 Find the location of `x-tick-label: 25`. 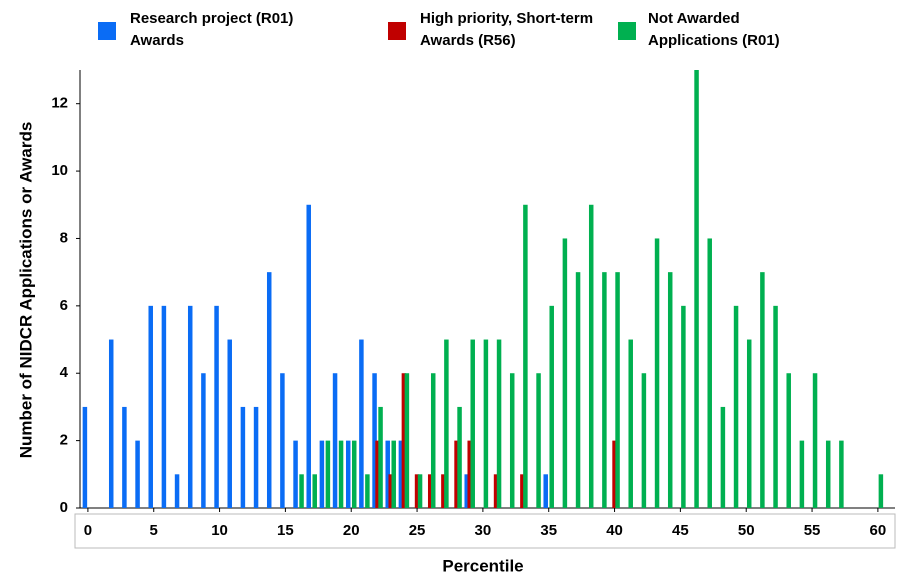

x-tick-label: 25 is located at coordinates (417, 530).